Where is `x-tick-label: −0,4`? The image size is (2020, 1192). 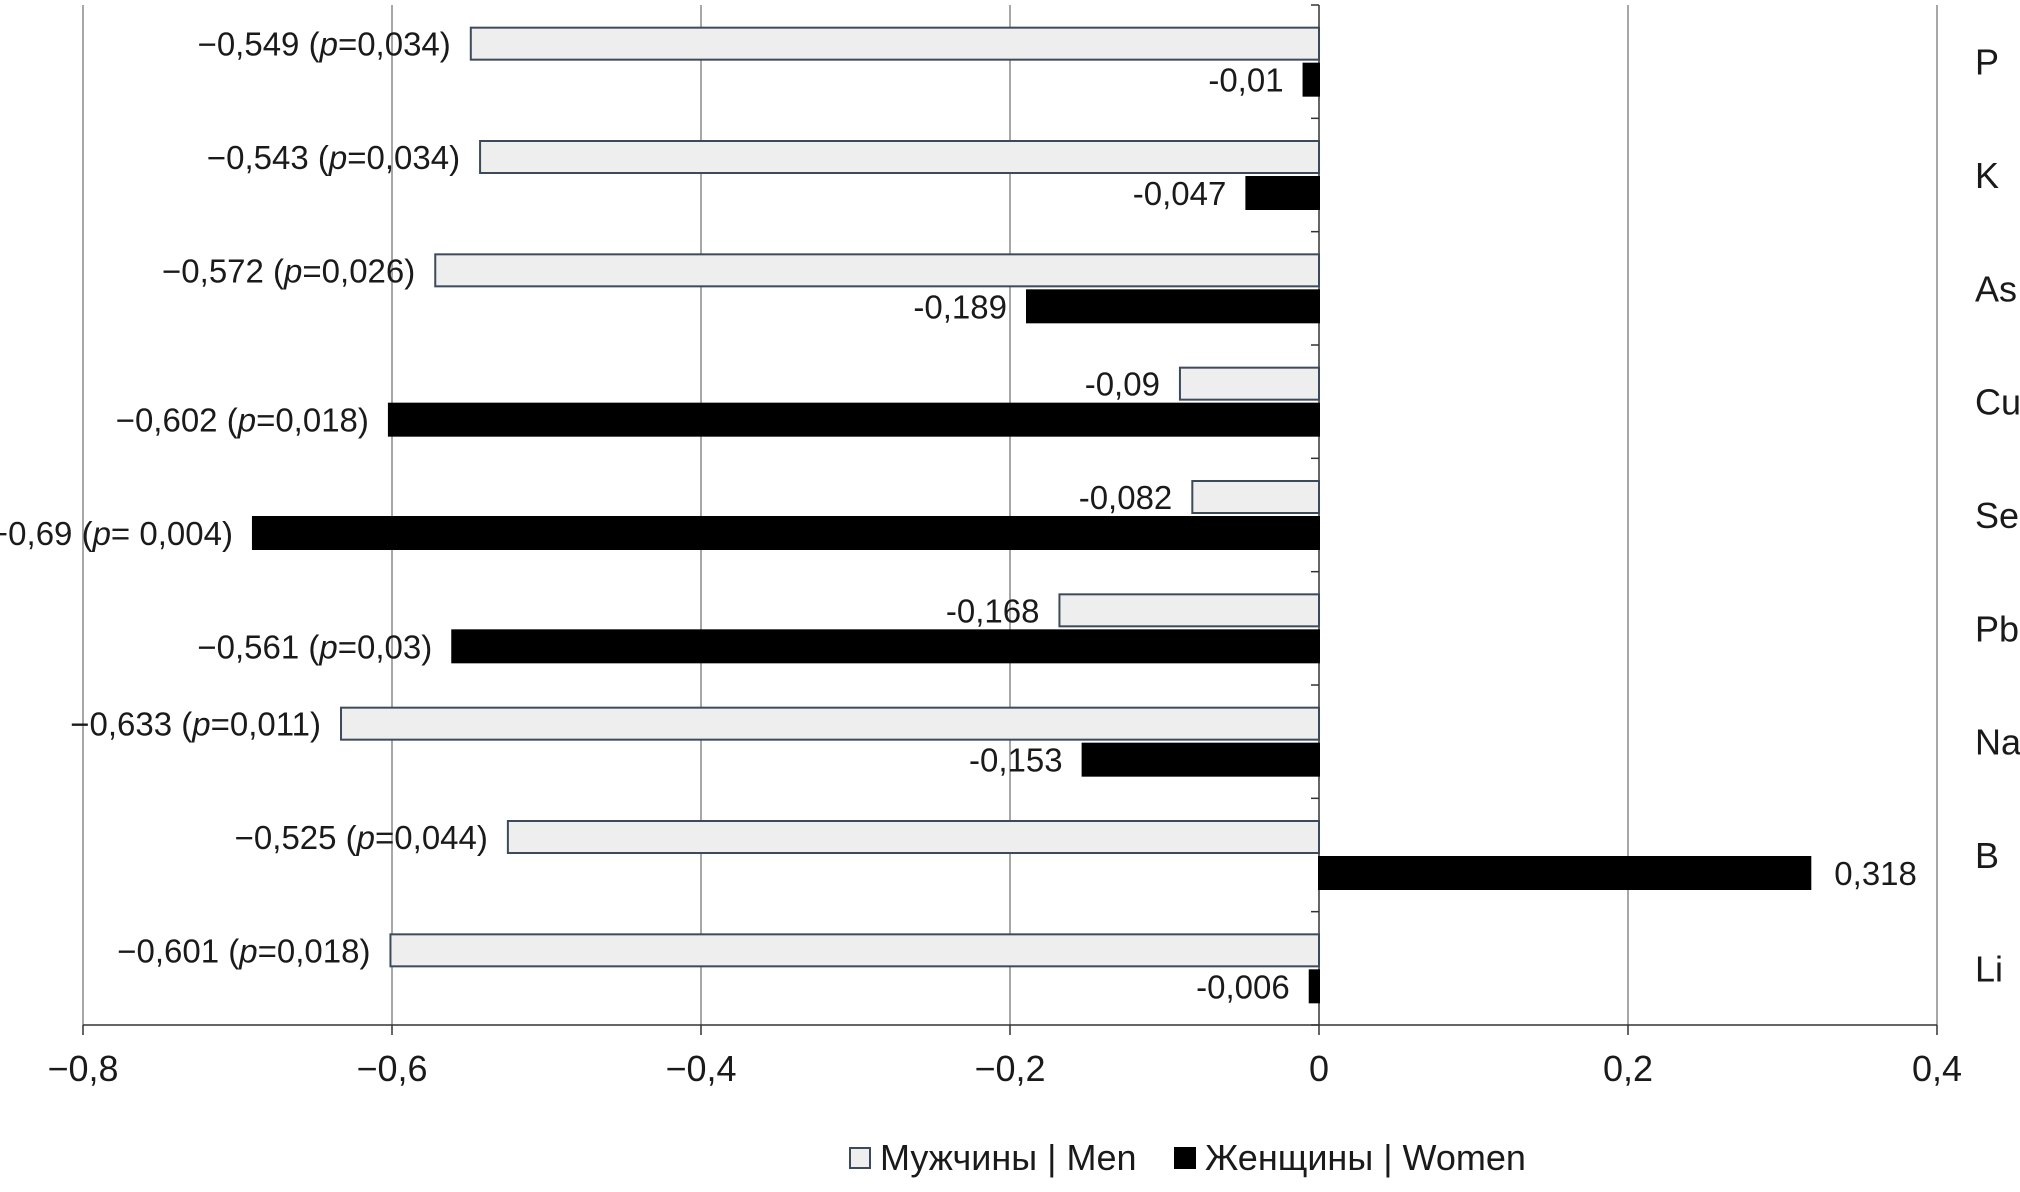
x-tick-label: −0,4 is located at coordinates (700, 1068).